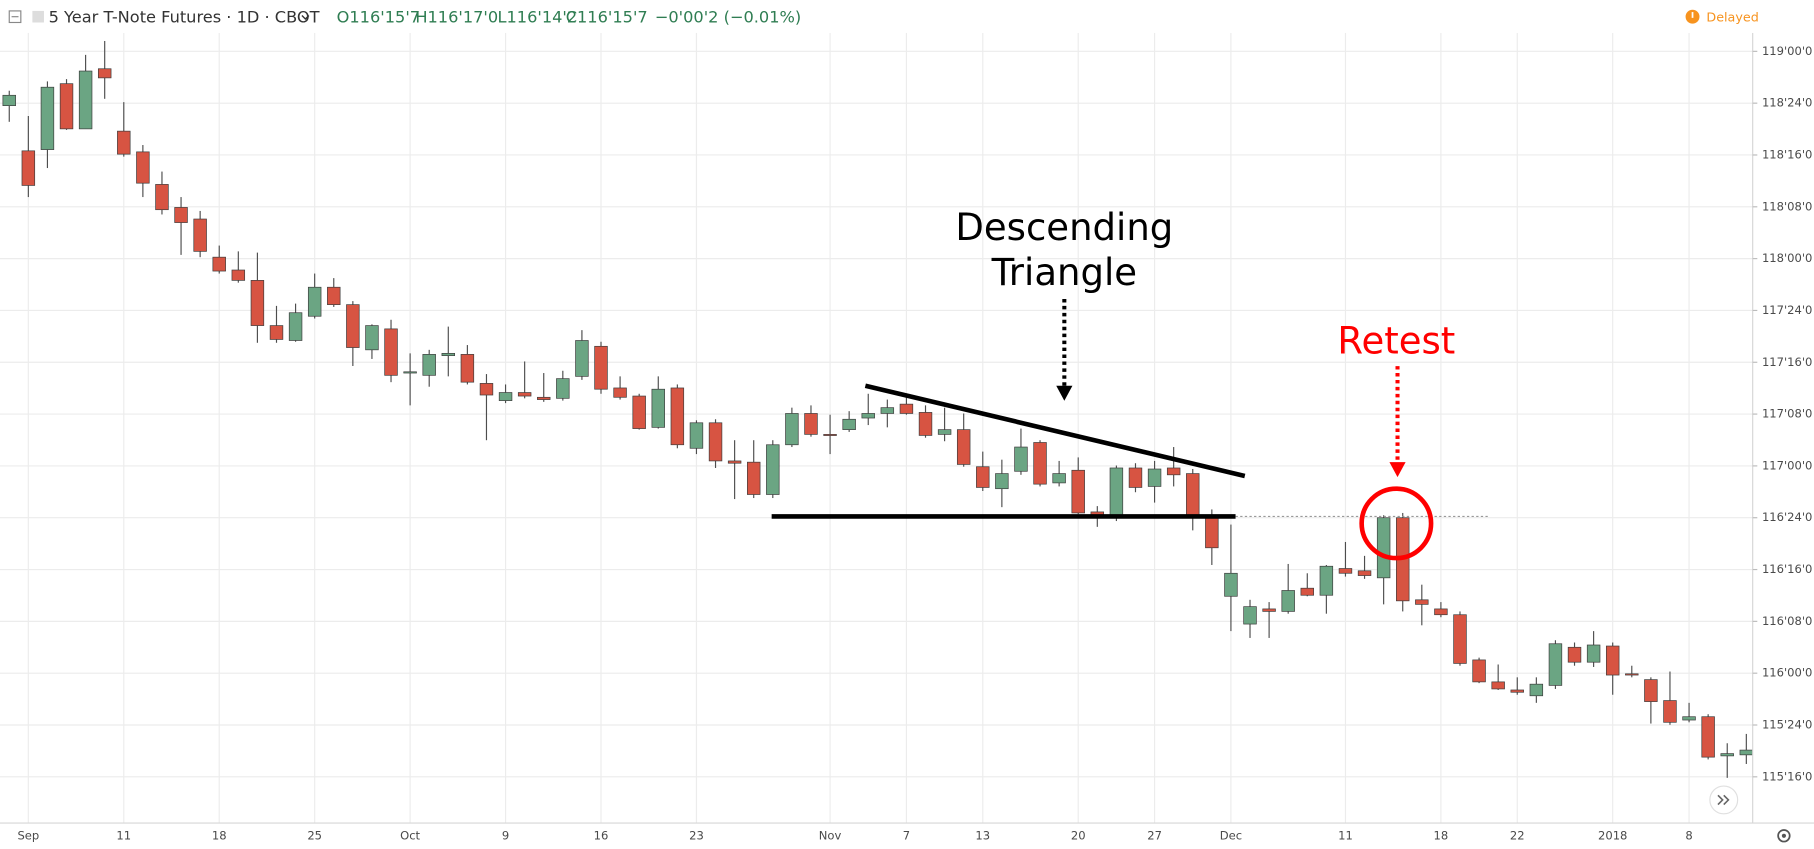 This screenshot has height=849, width=1814. I want to click on x-tick-label: 27, so click(1154, 835).